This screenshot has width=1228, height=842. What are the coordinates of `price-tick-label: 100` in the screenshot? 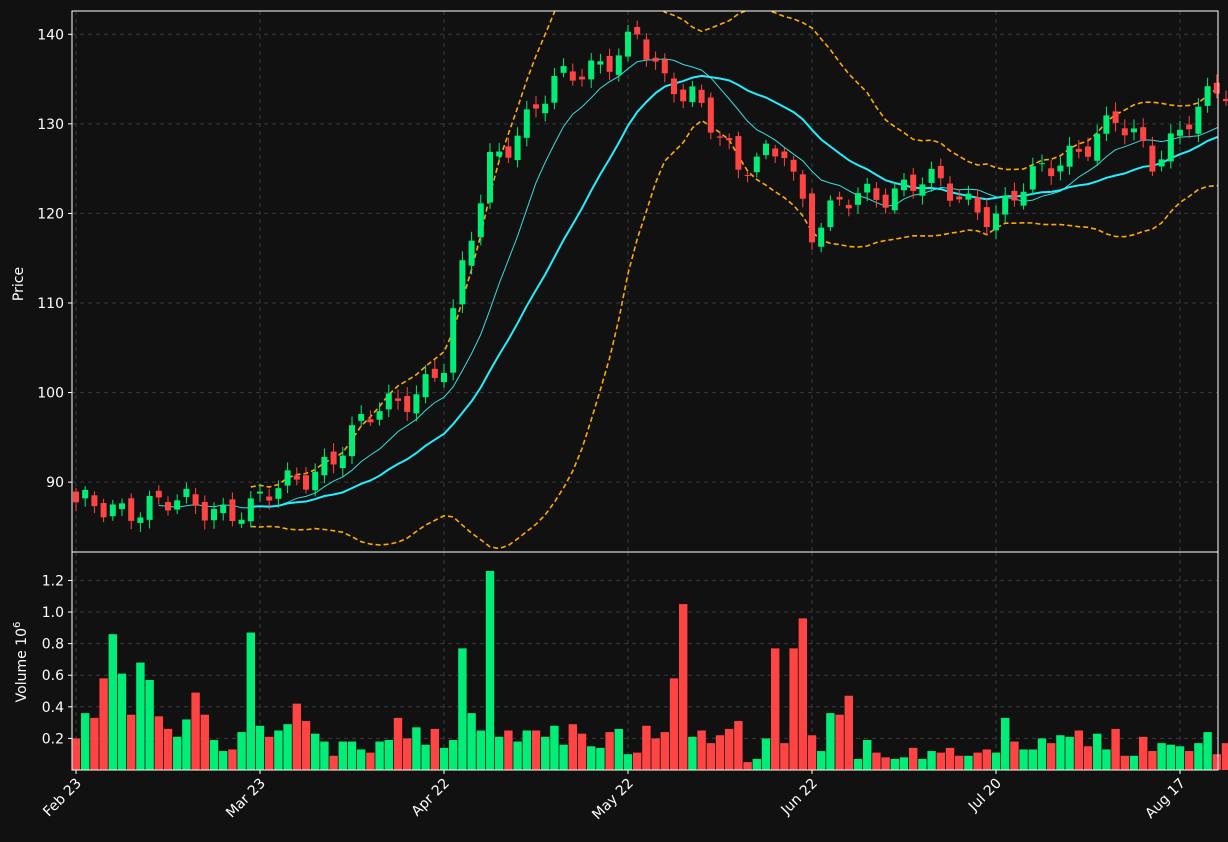 It's located at (50, 394).